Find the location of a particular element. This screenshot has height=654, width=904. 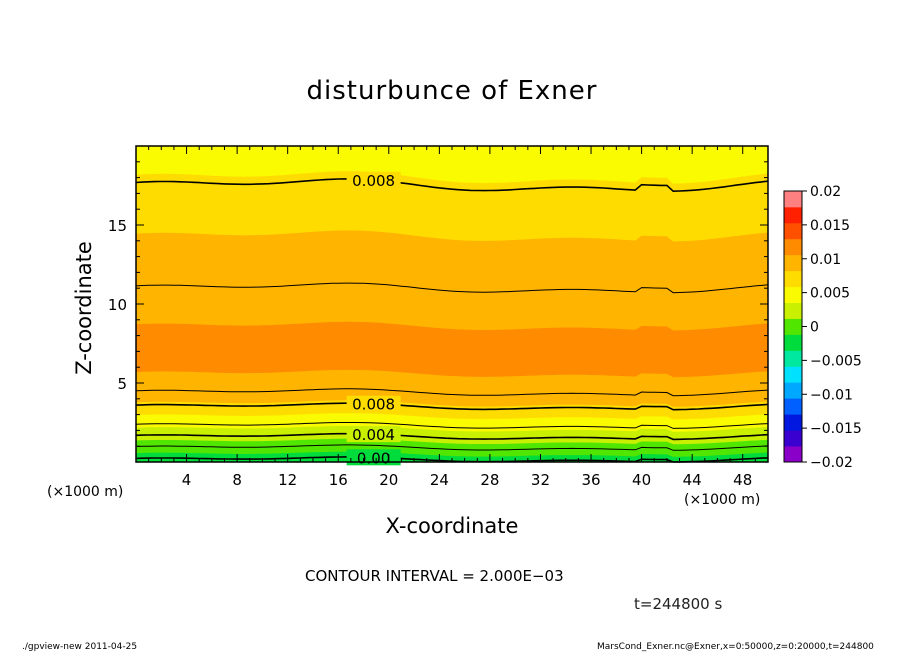

footer-left: ./gpview-new 2011-04-25 is located at coordinates (80, 647).